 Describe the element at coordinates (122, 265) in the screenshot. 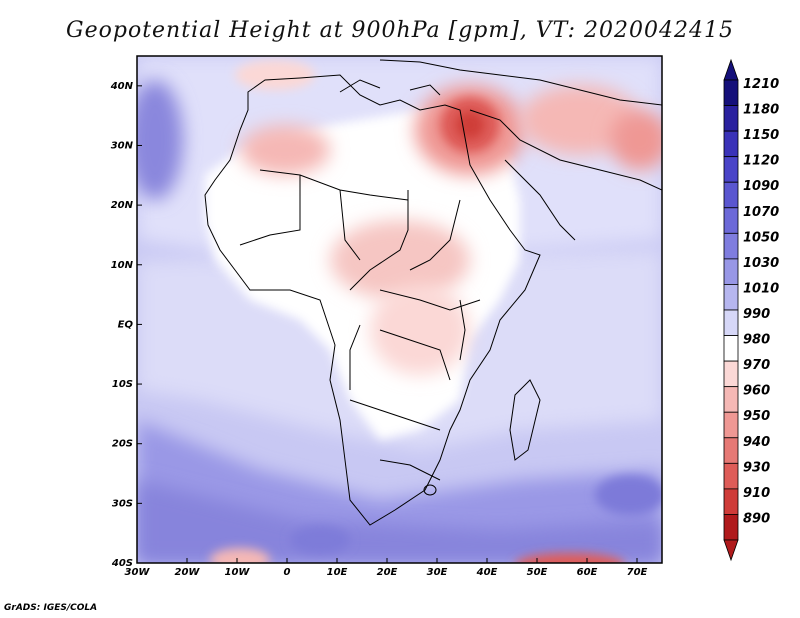

I see `y-tick-label: 10N` at that location.